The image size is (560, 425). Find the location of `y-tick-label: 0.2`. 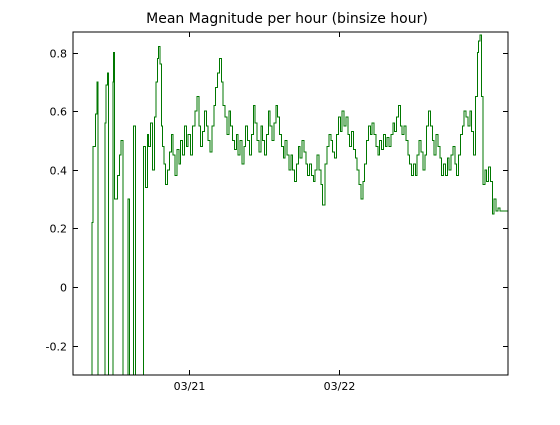

y-tick-label: 0.2 is located at coordinates (59, 229).